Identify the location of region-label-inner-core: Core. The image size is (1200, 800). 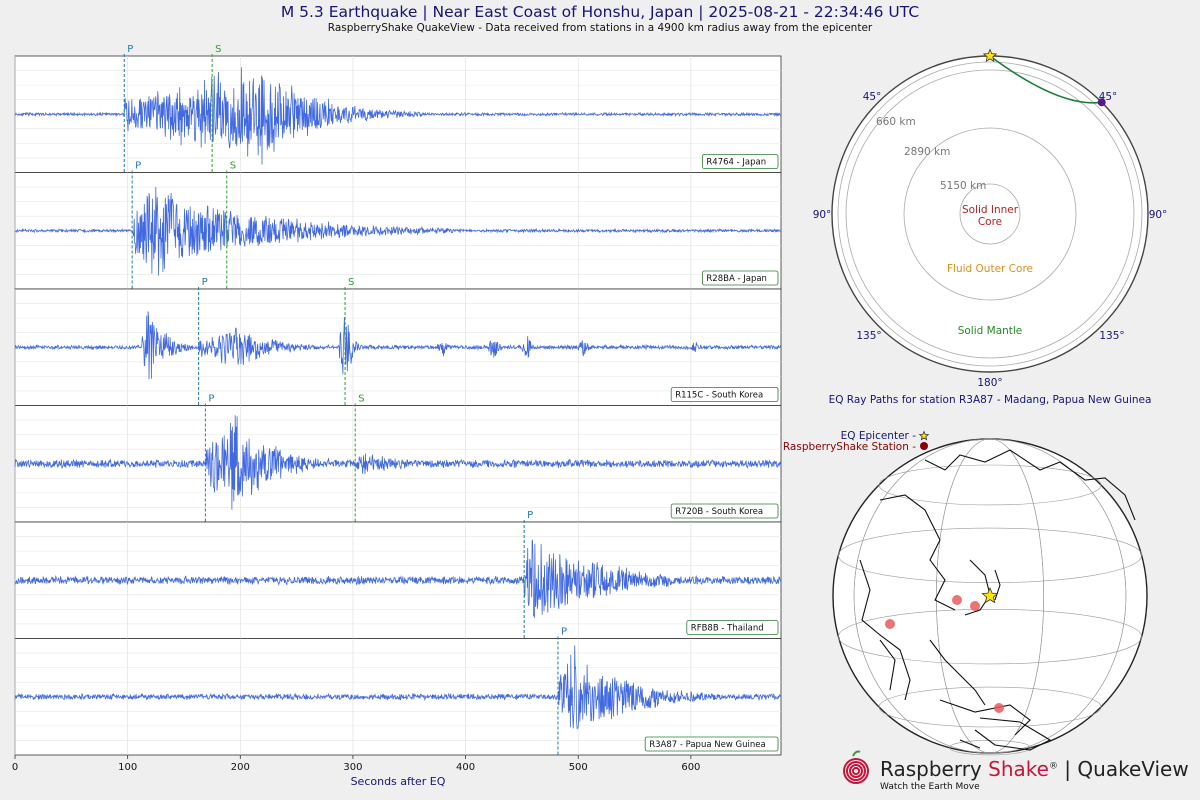
(990, 222).